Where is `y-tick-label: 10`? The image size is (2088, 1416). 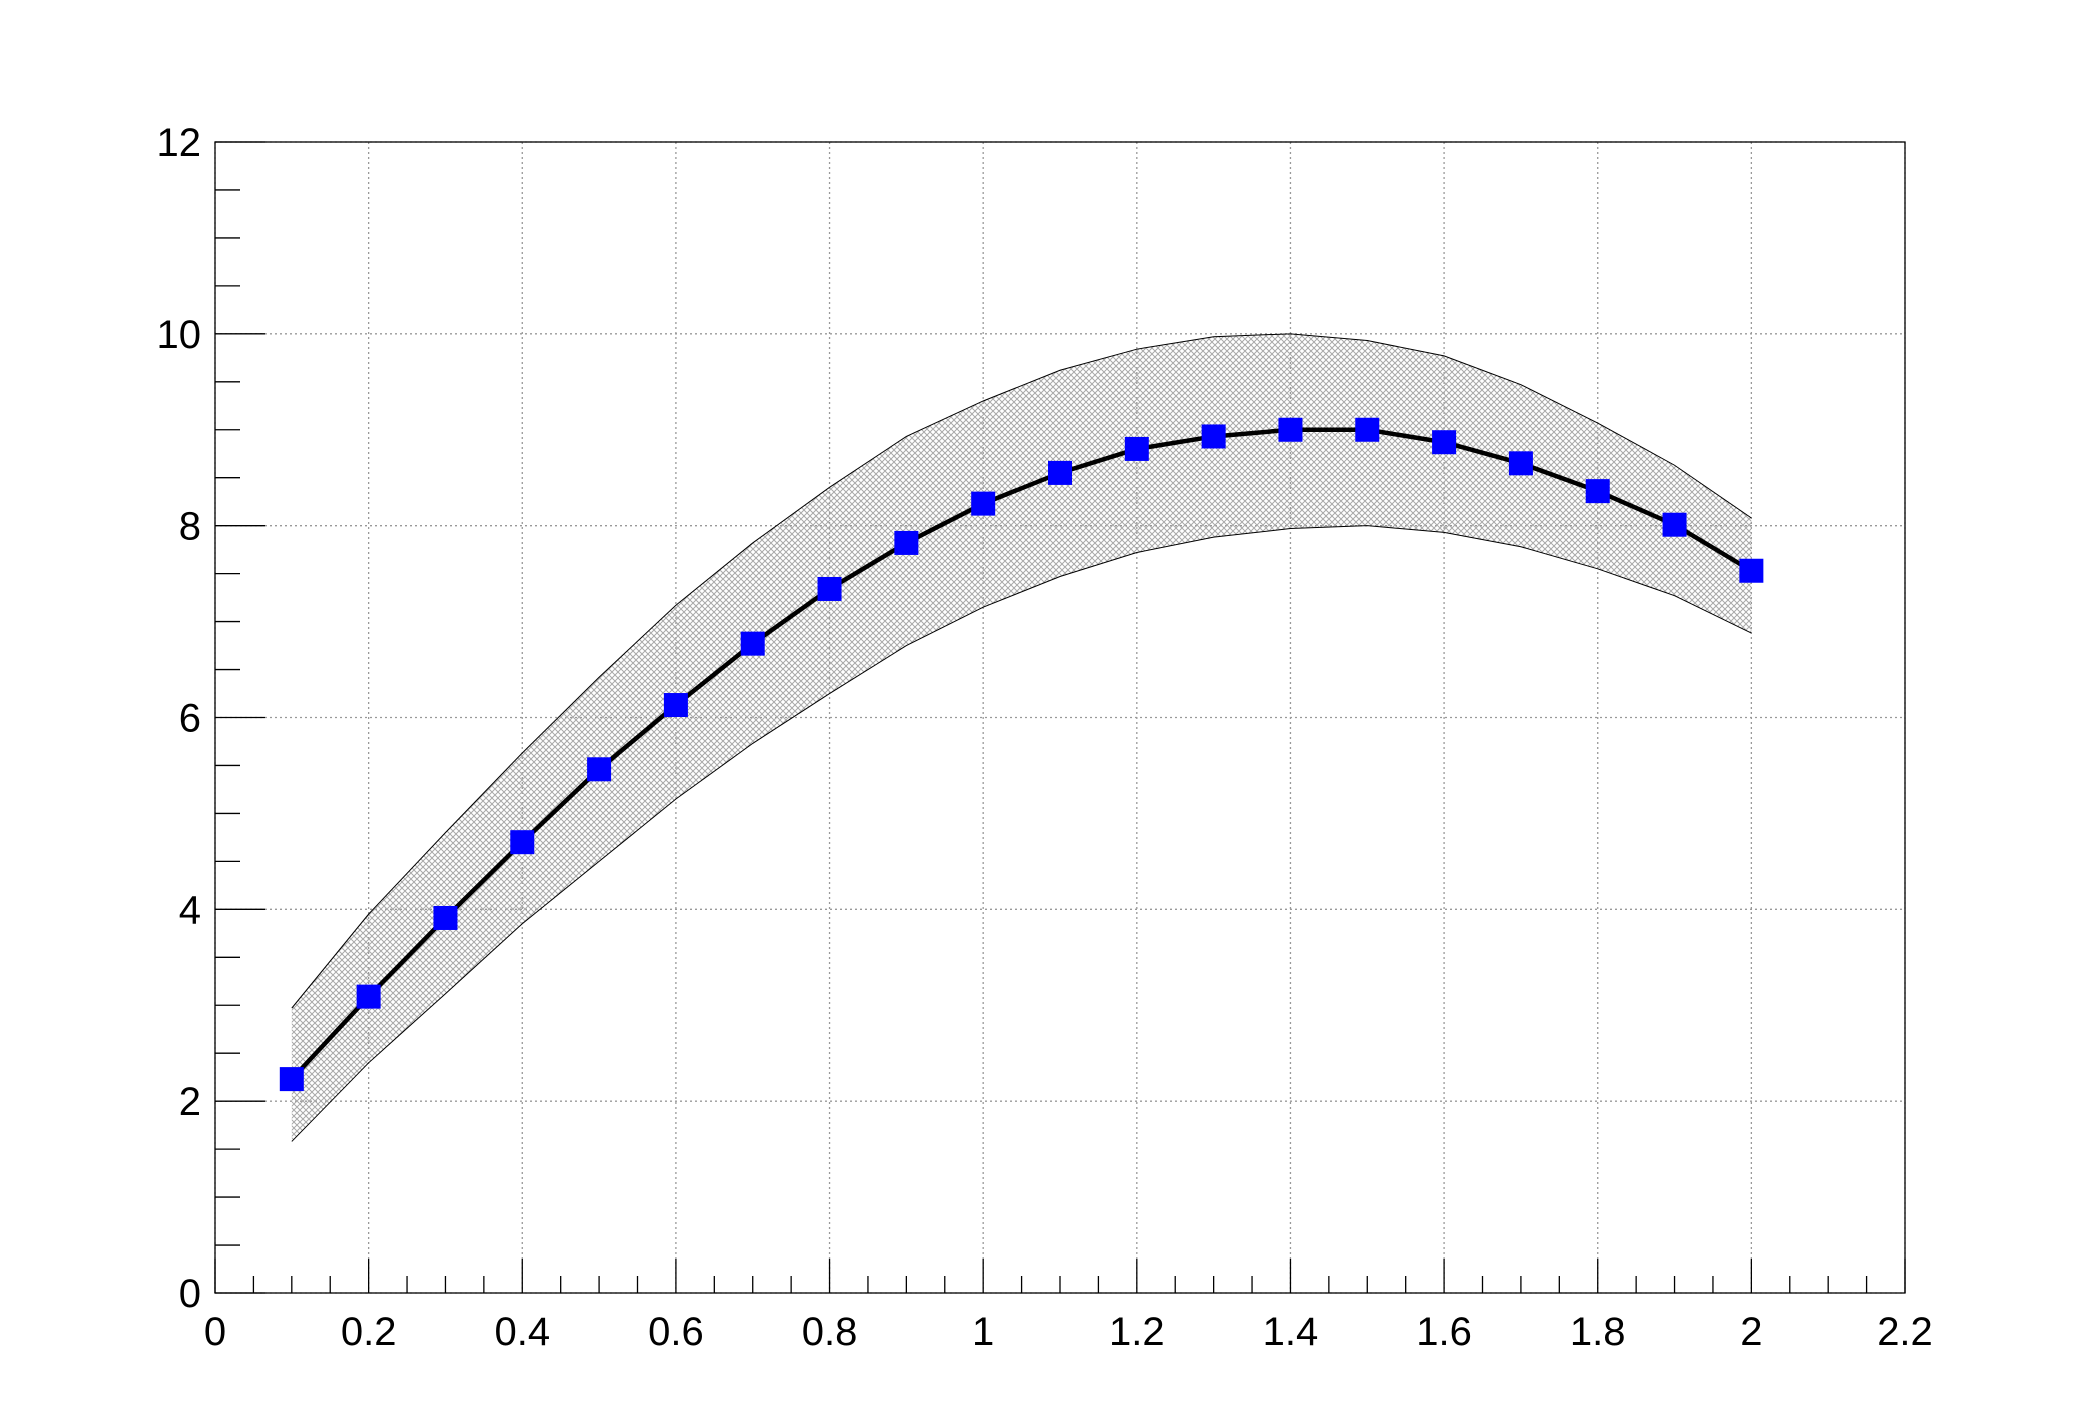
y-tick-label: 10 is located at coordinates (179, 335).